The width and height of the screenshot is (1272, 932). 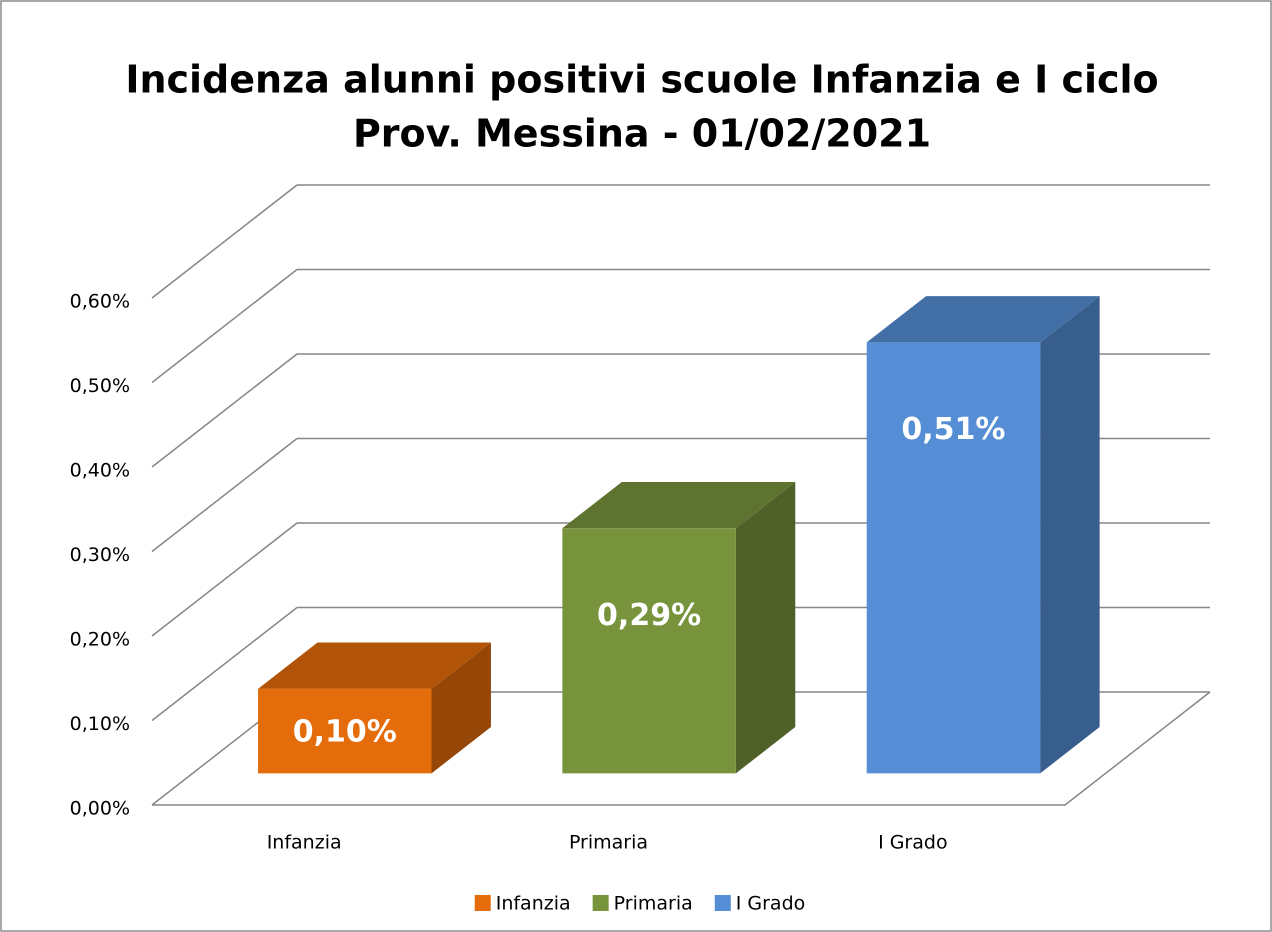 I want to click on chart-title: Prov. Messina - 01/02/2021, so click(x=642, y=134).